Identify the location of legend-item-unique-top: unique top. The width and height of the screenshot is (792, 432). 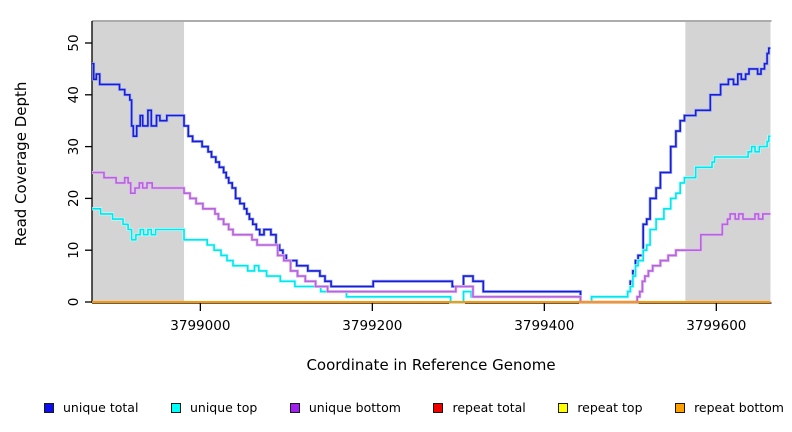
(214, 407).